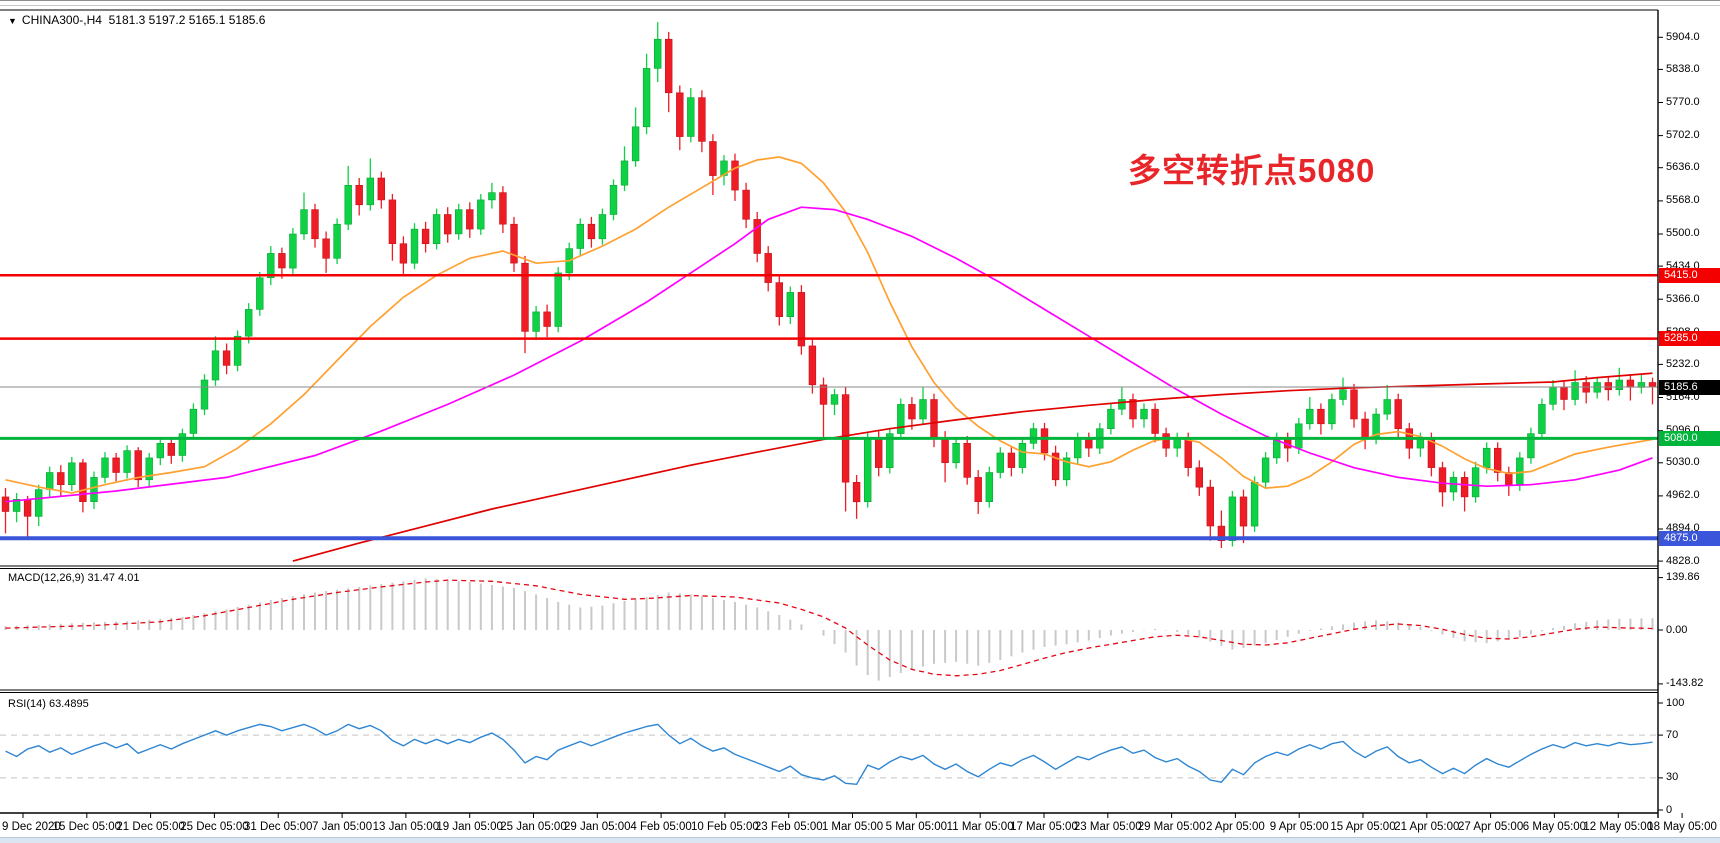 The image size is (1720, 843). Describe the element at coordinates (1689, 538) in the screenshot. I see `price-line-badge: 4875.0` at that location.